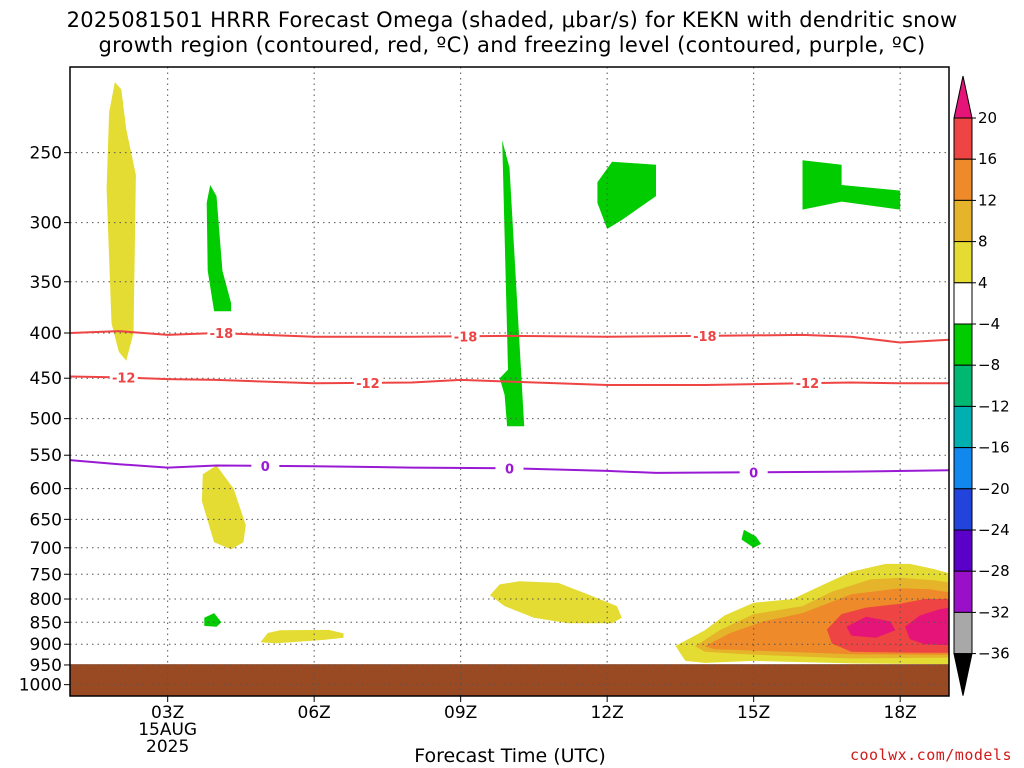  I want to click on colorbar-label: −20, so click(994, 489).